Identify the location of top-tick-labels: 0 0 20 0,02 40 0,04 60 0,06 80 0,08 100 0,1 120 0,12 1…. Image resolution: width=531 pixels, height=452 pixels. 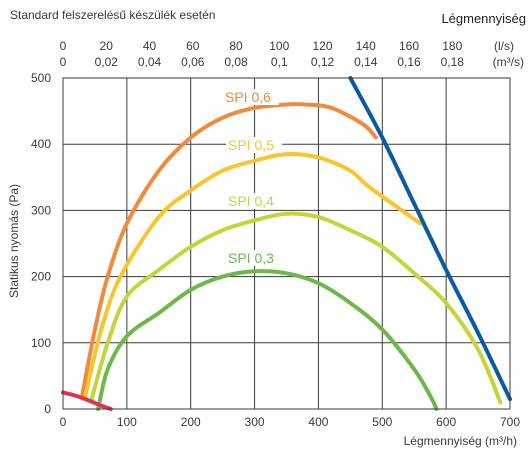
(262, 54).